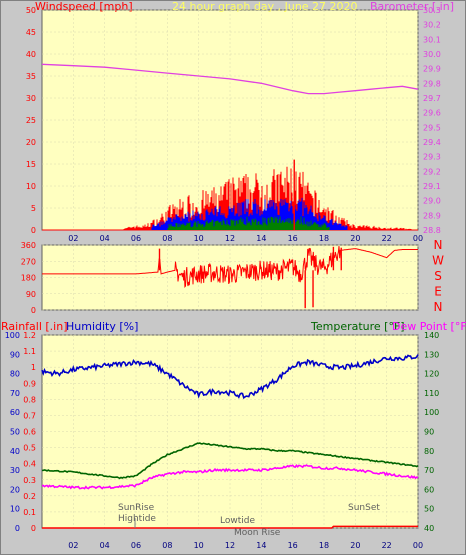 The width and height of the screenshot is (466, 555). I want to click on barometer-tick-label: 29.4, so click(432, 142).